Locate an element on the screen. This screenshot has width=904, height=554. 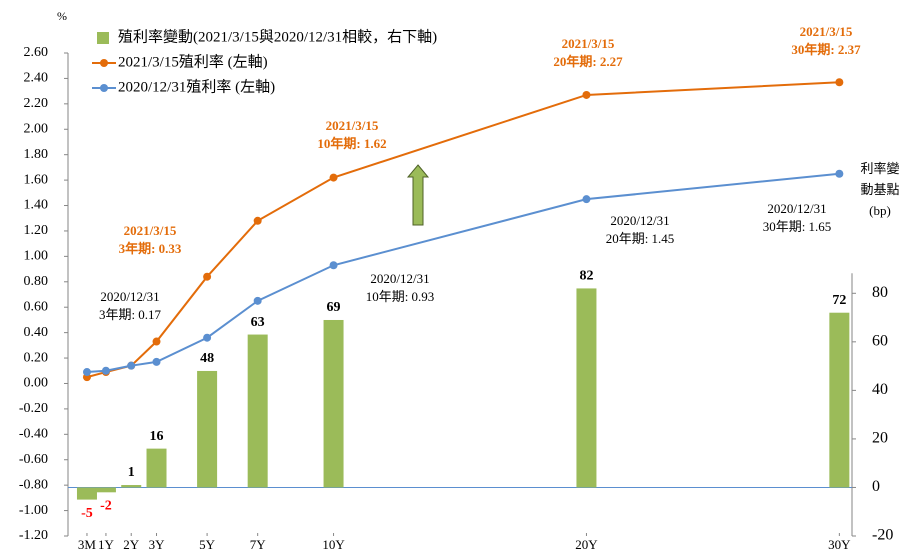
x-tick-label: 2Y is located at coordinates (131, 544).